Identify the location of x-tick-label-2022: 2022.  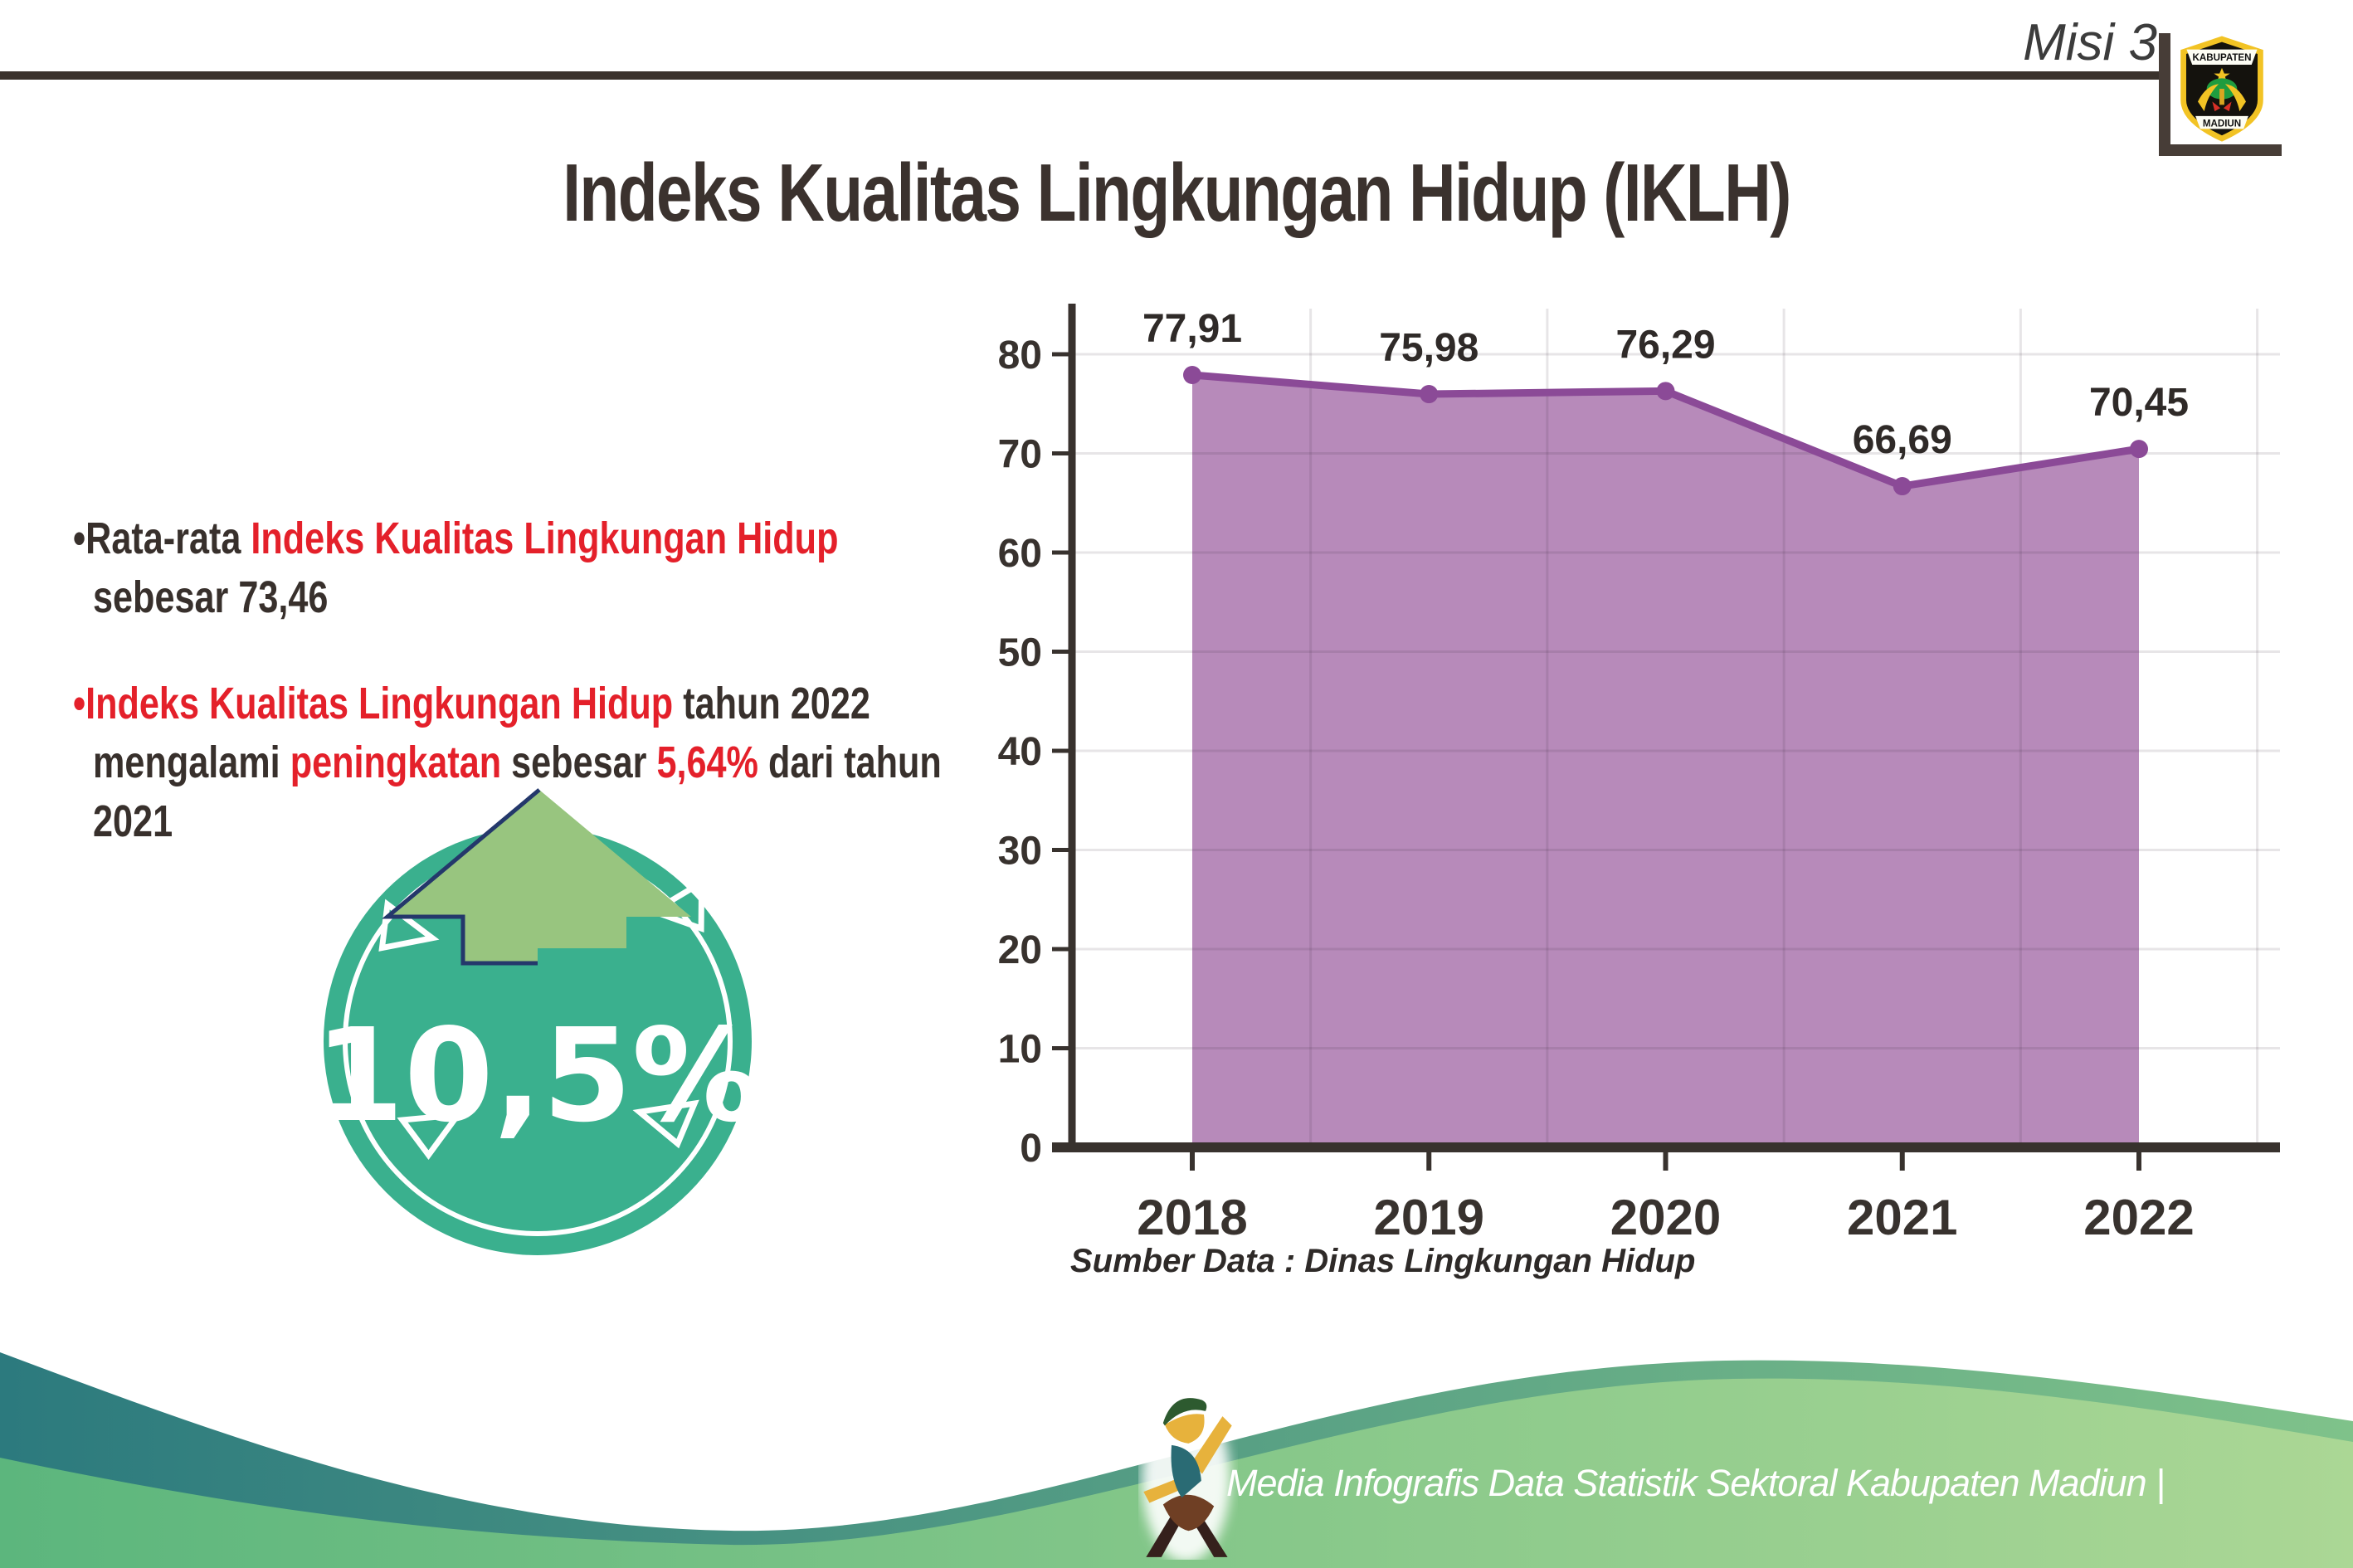
(2138, 1217).